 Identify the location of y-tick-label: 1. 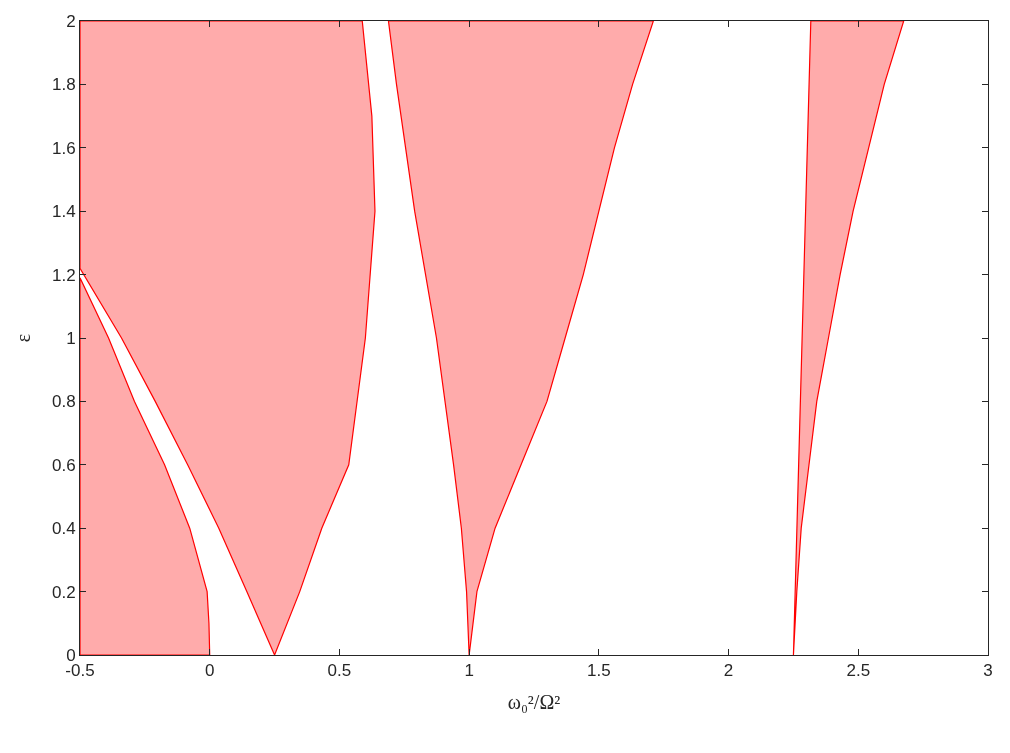
(71, 338).